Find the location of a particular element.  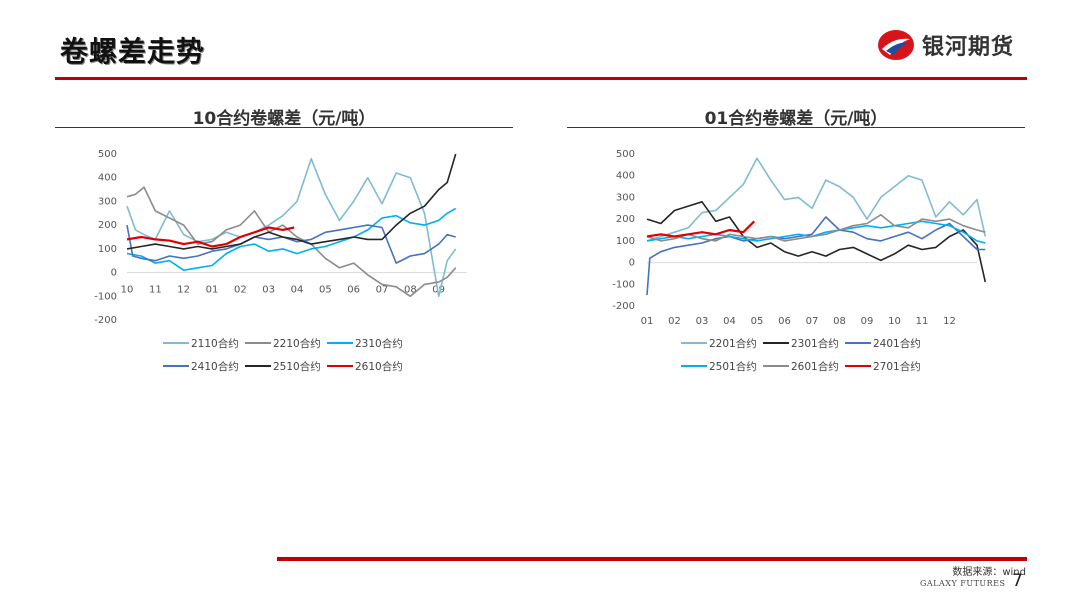

legend-label: 2201合约 is located at coordinates (733, 343).